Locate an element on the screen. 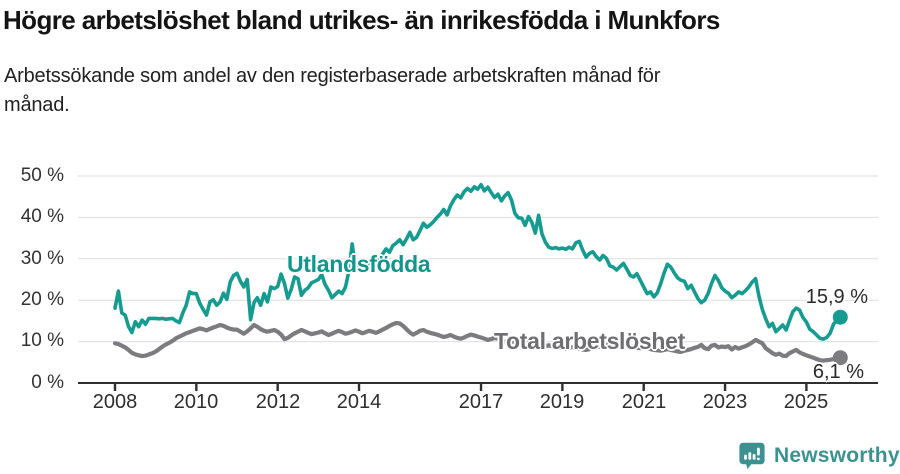 The image size is (900, 474). x-axis-tick-label: 2017 is located at coordinates (481, 402).